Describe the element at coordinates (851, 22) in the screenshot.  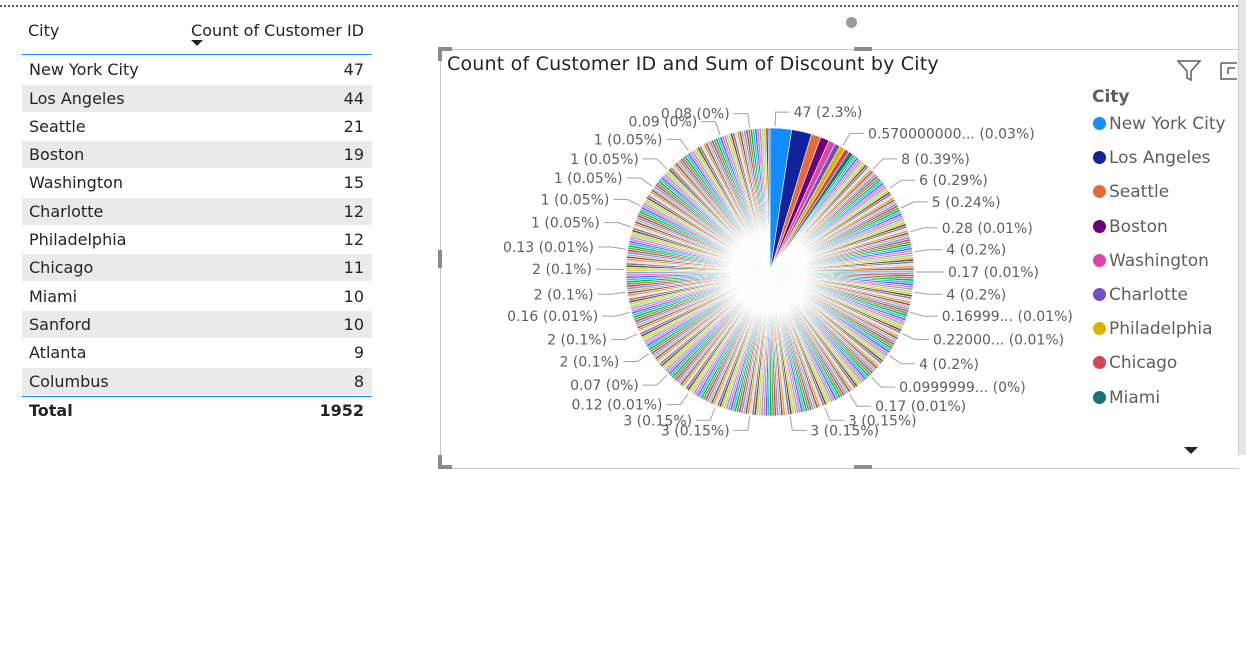
I see `visual-drag-handle` at that location.